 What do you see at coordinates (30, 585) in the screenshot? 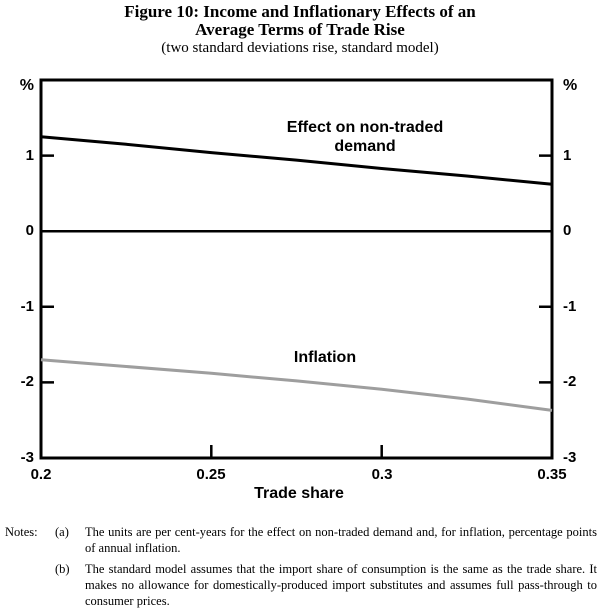
I see `notes-label-spacer` at bounding box center [30, 585].